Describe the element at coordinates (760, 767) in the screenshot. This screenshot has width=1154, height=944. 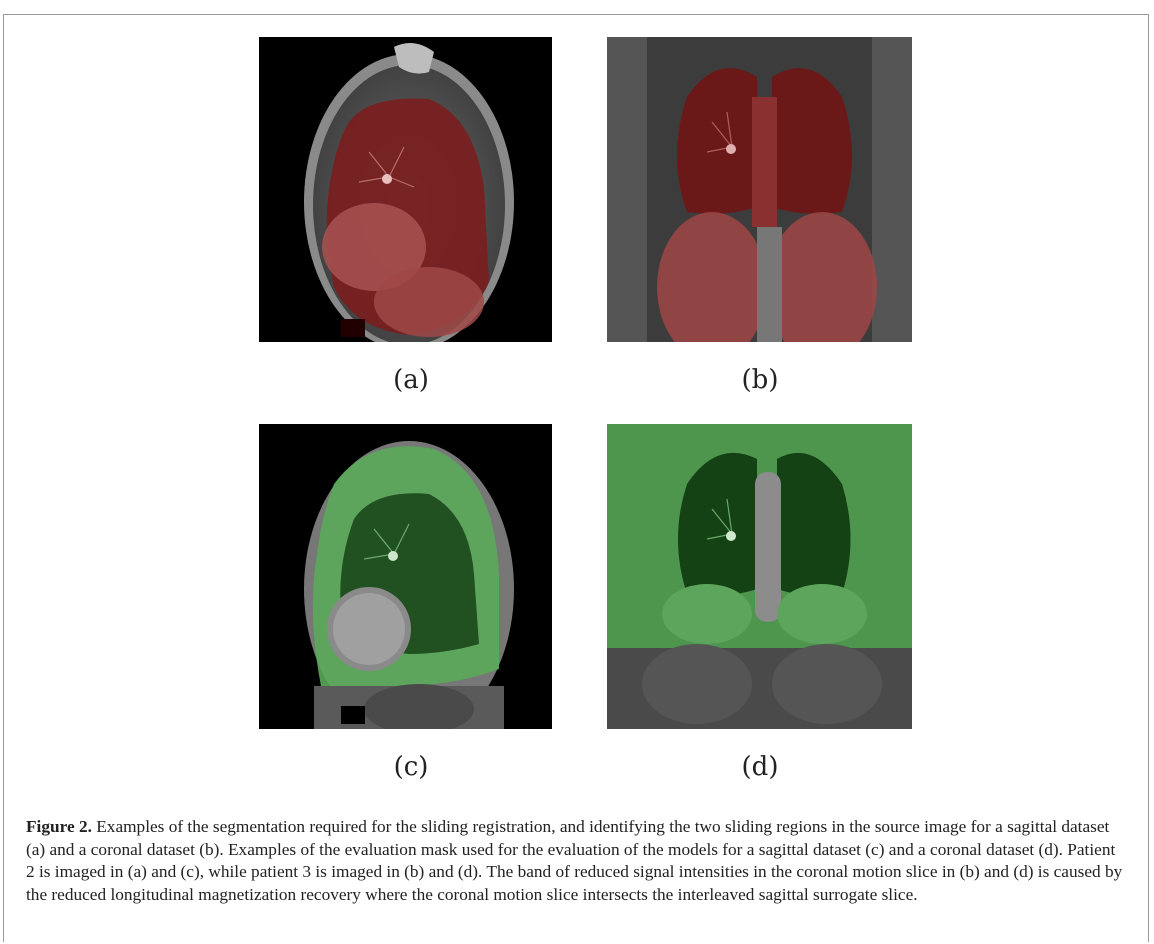
I see `panel-d-label: (d)` at that location.